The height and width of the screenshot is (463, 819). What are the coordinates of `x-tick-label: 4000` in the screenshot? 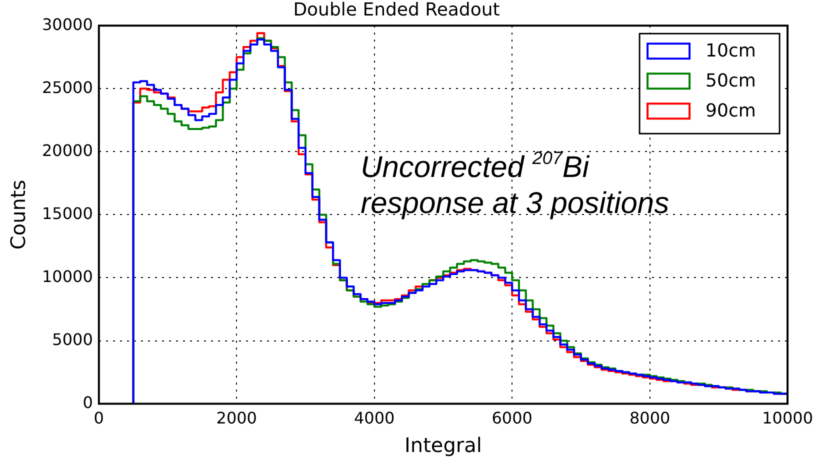 It's located at (374, 418).